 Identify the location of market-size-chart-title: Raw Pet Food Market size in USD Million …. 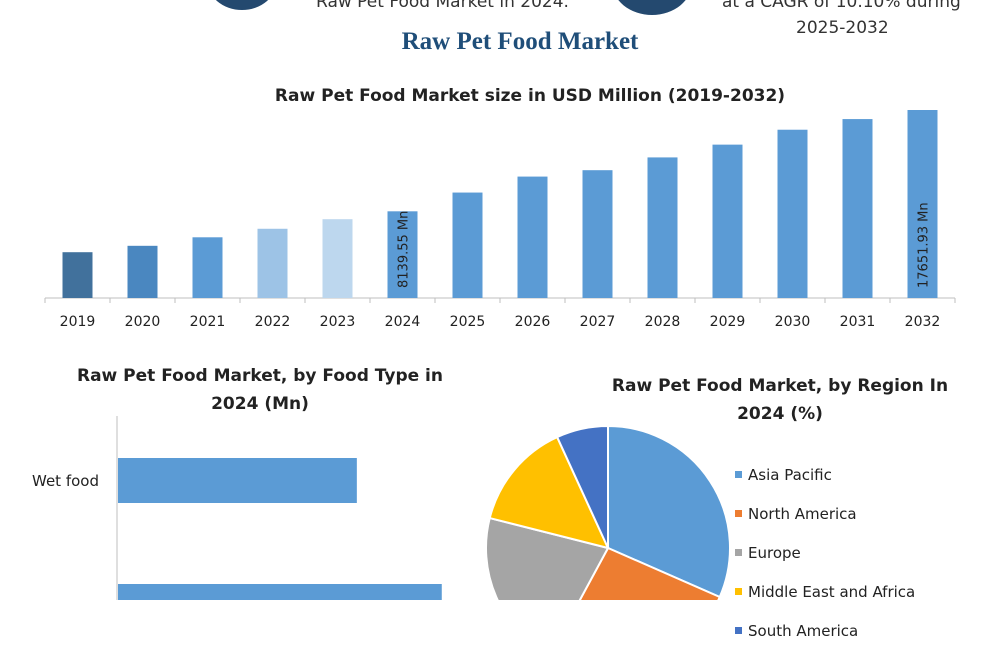
(530, 96).